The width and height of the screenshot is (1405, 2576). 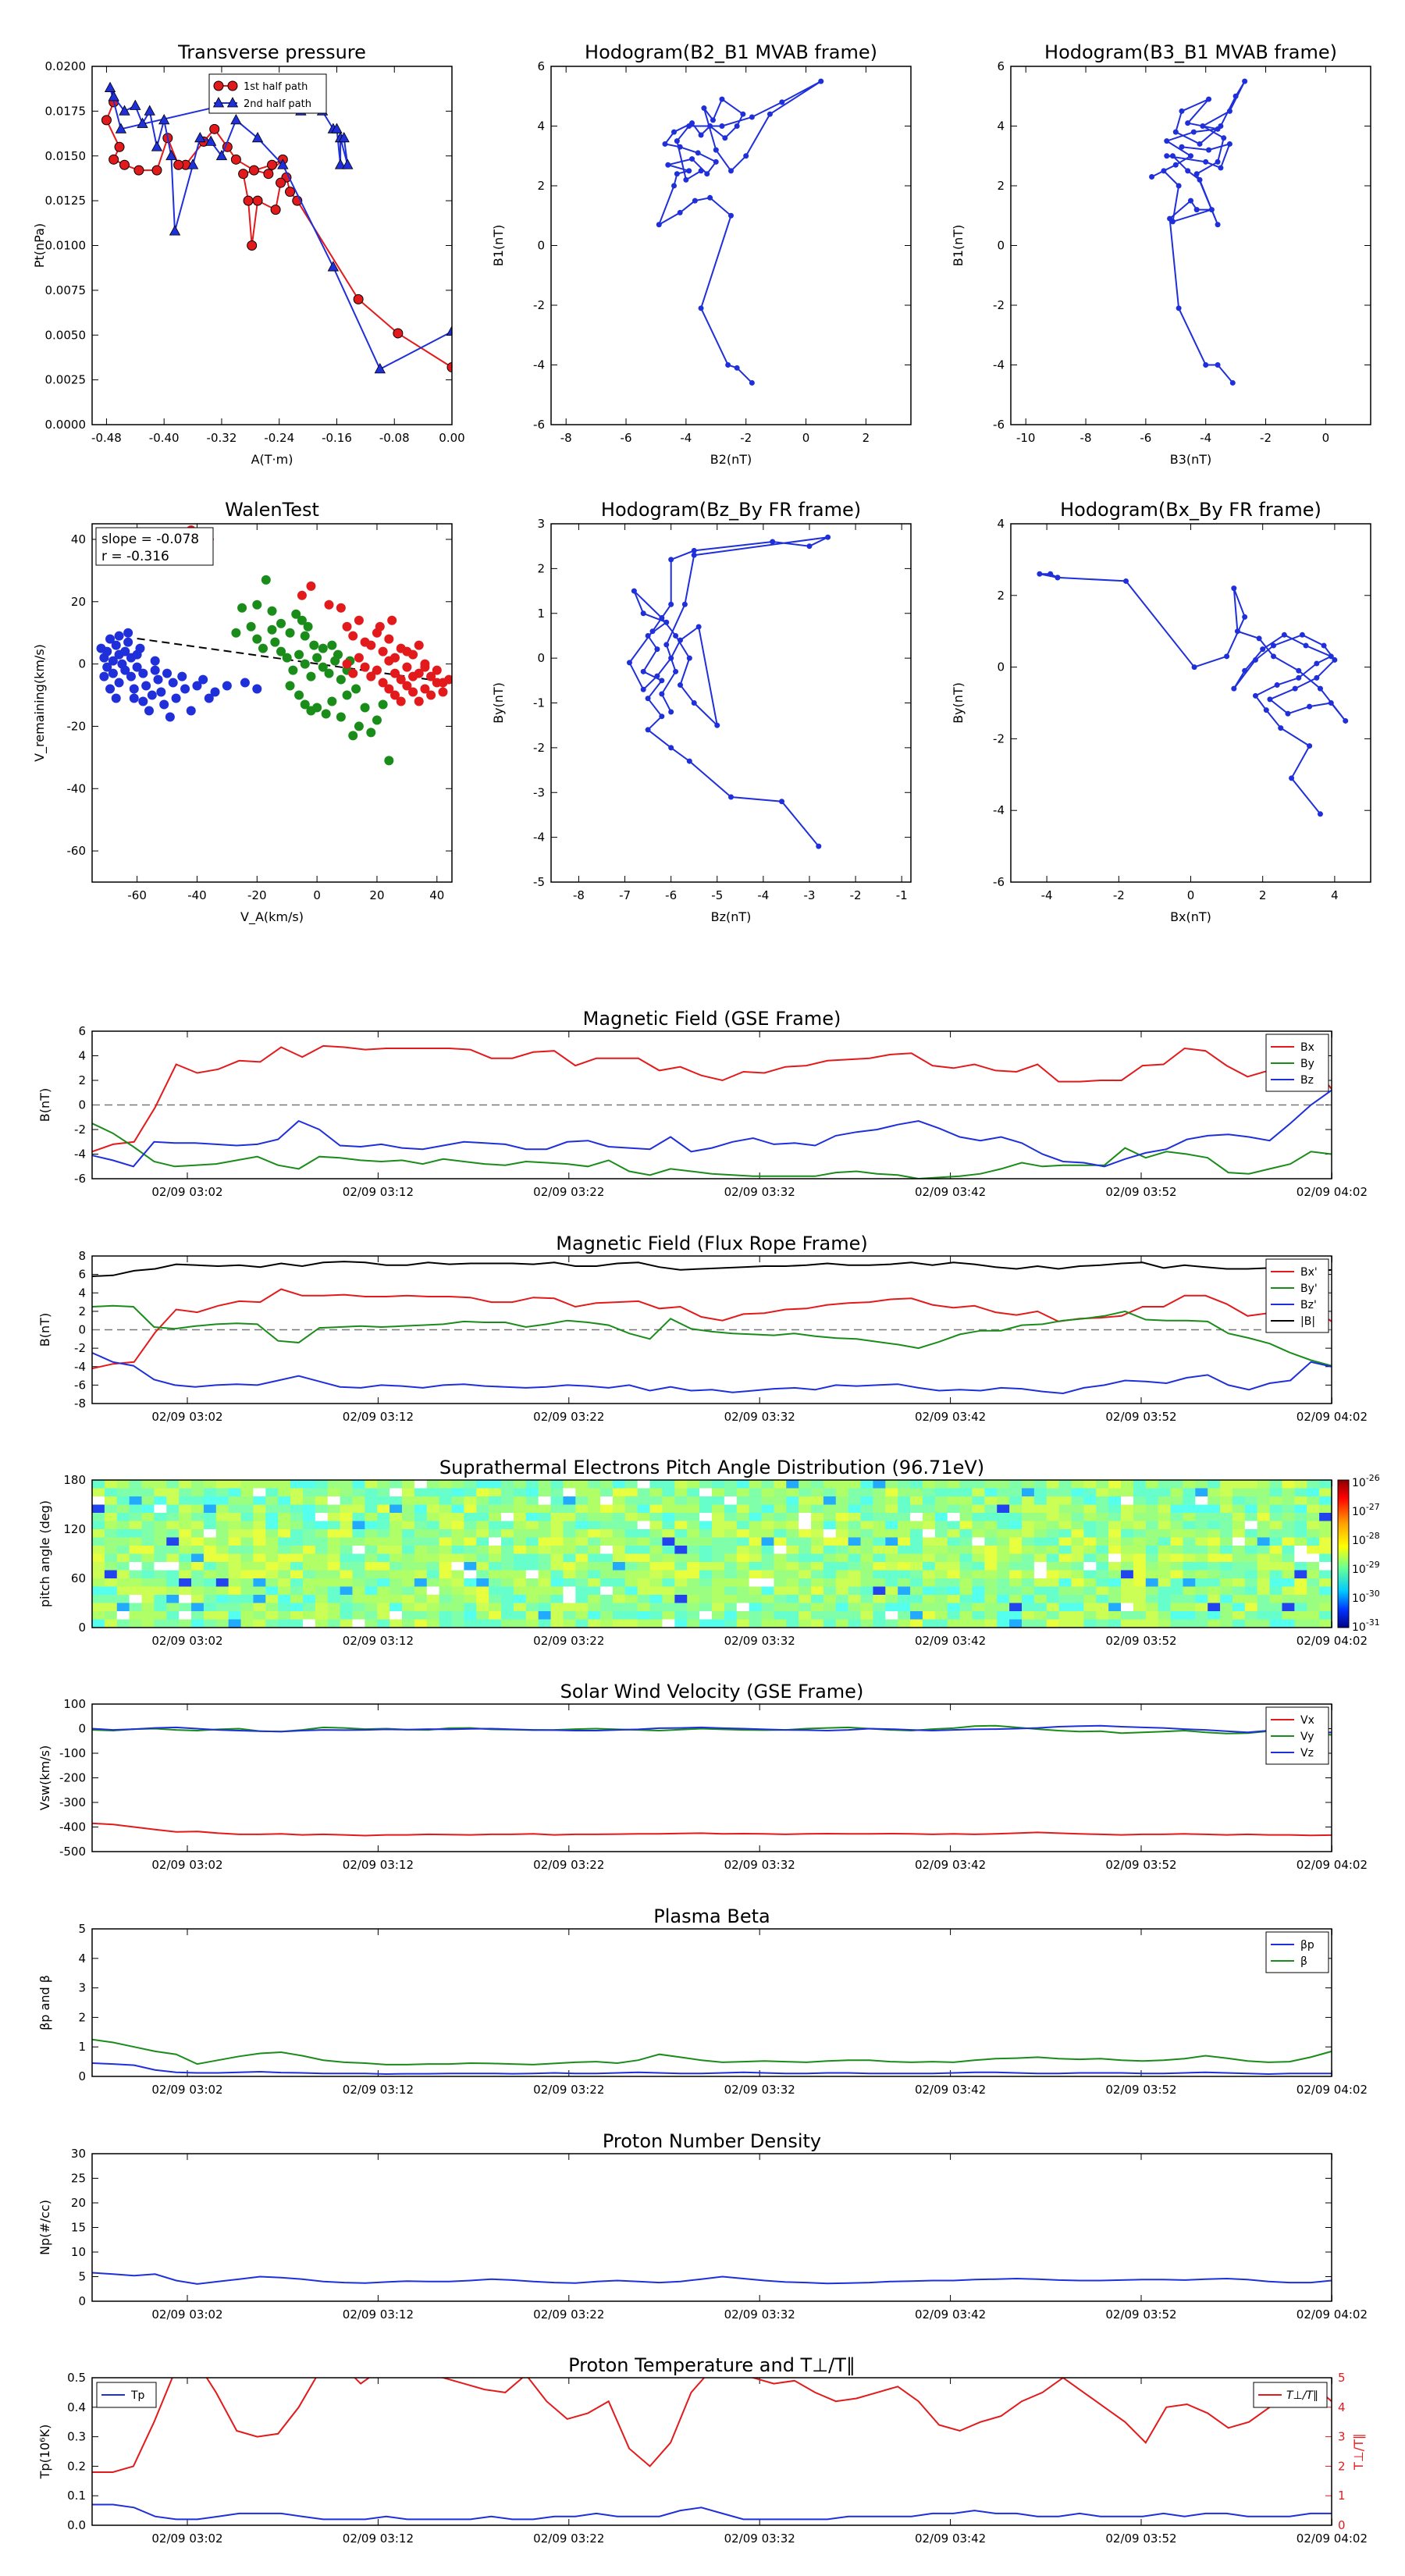 I want to click on plot-frame, so click(x=731, y=703).